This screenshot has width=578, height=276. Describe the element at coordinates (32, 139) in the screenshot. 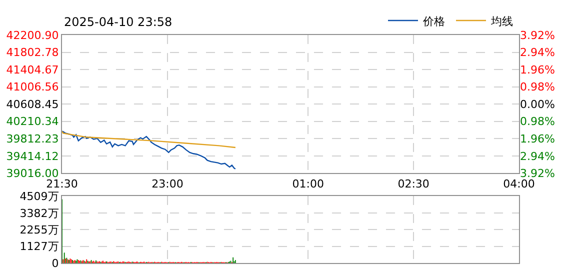

I see `y-tick-label: 39812.23` at that location.